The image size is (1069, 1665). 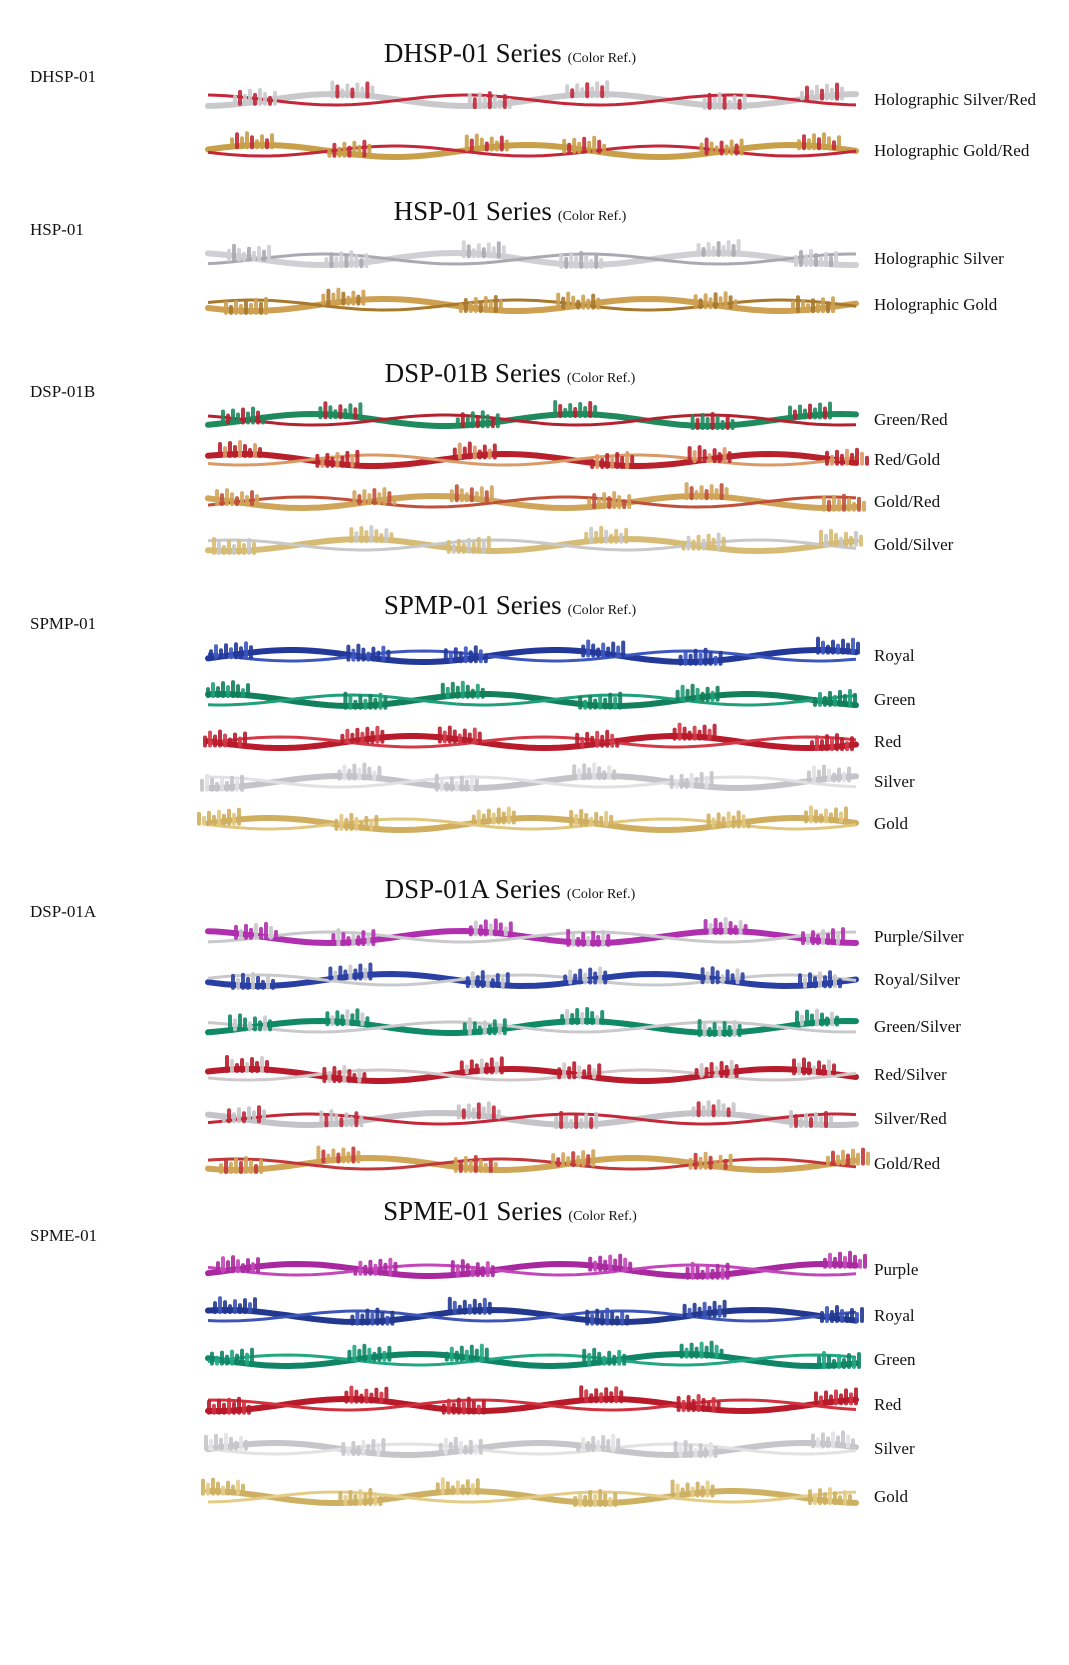 I want to click on series-title: HSP-01 Series (Color Ref.), so click(x=510, y=211).